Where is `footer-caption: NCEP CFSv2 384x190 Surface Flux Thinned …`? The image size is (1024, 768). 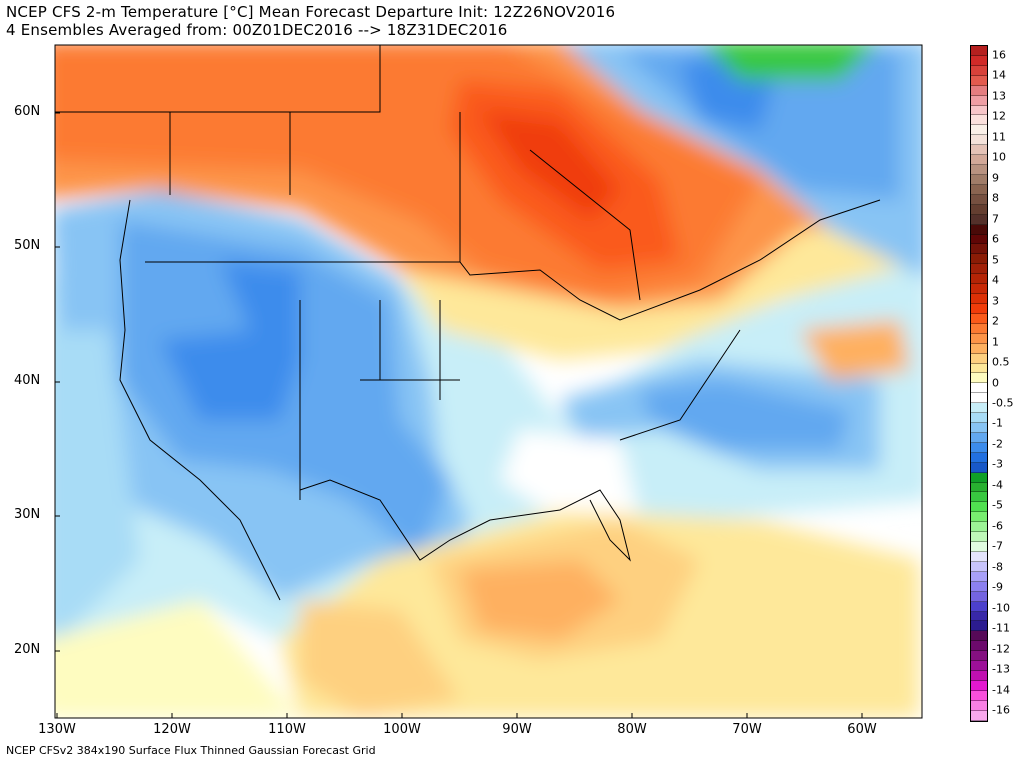
footer-caption: NCEP CFSv2 384x190 Surface Flux Thinned … is located at coordinates (191, 750).